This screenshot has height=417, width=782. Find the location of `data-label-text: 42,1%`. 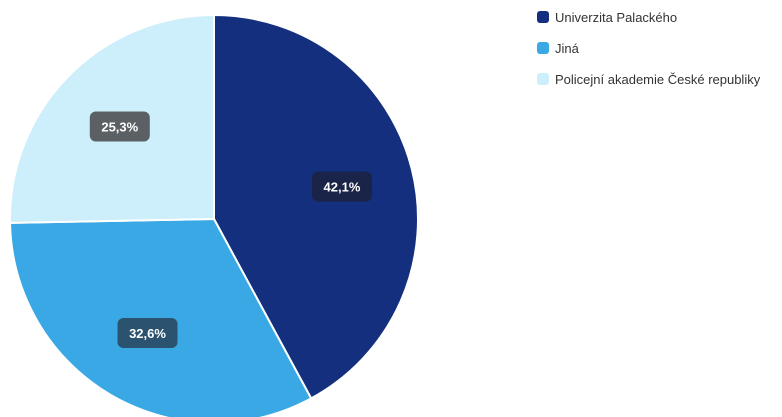

data-label-text: 42,1% is located at coordinates (342, 187).